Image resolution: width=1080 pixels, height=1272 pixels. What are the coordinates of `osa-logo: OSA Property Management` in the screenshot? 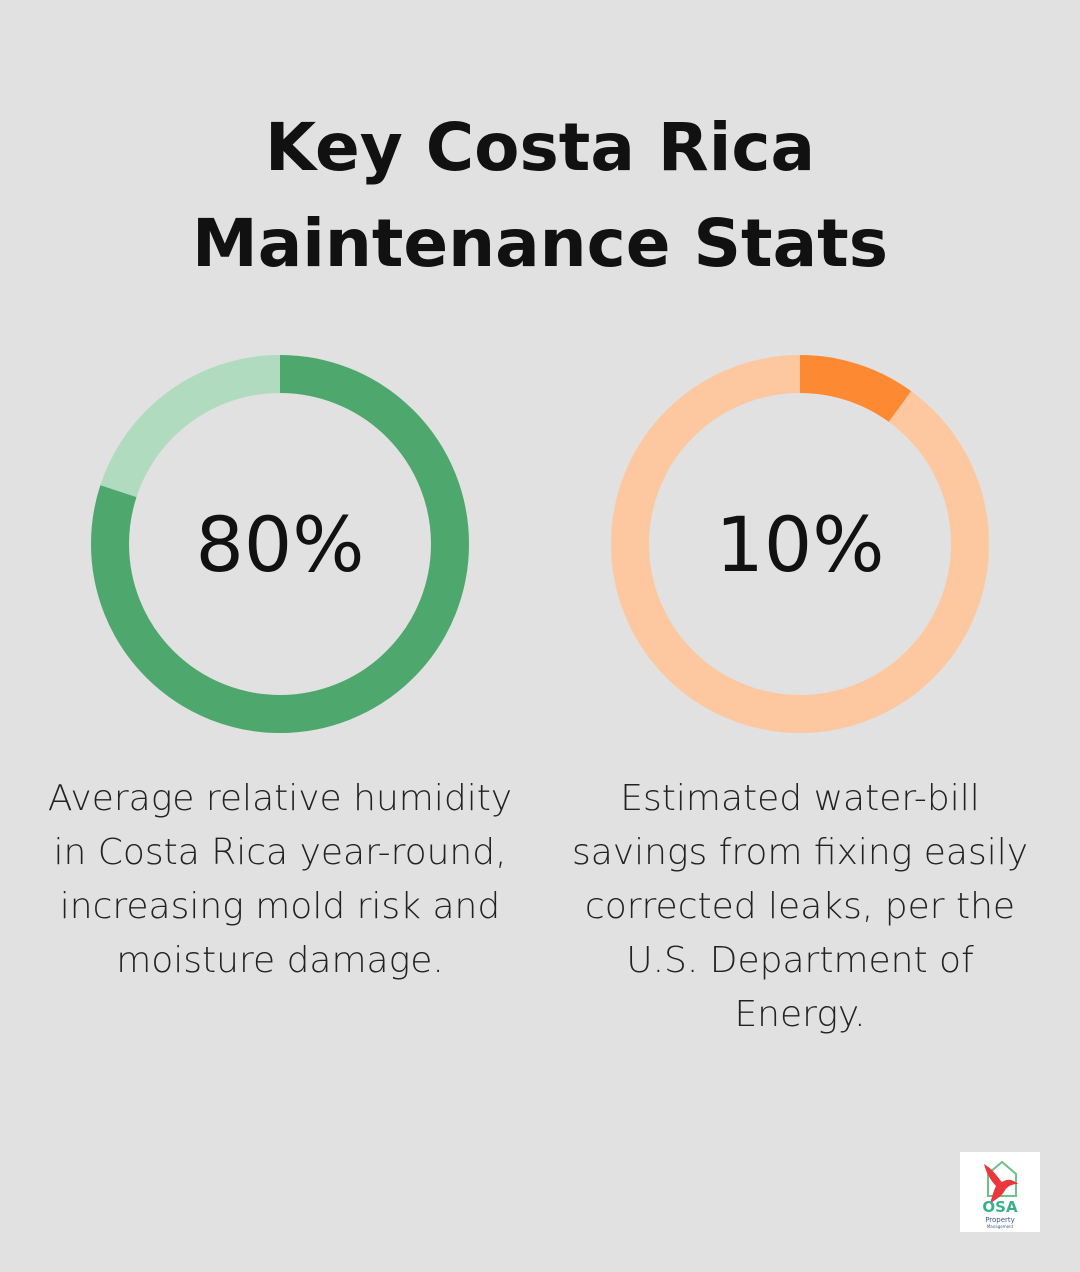 It's located at (1000, 1192).